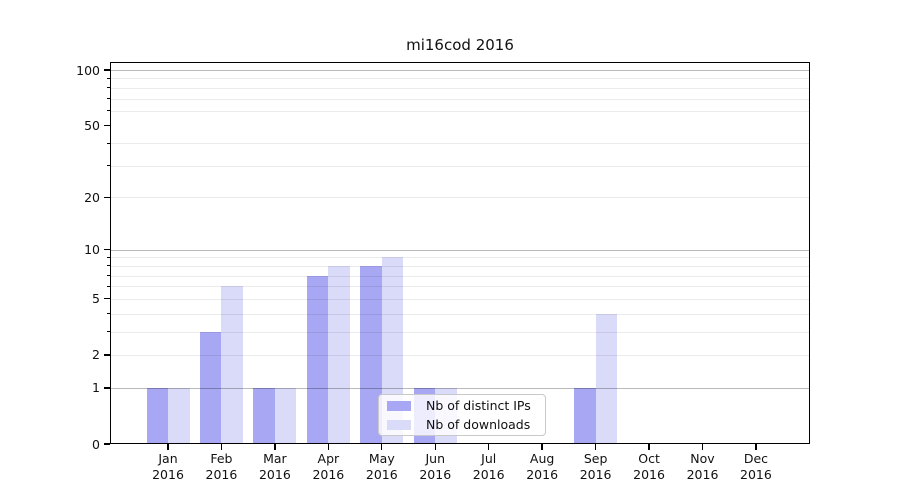 This screenshot has height=500, width=900. Describe the element at coordinates (328, 458) in the screenshot. I see `x-tick-month: Apr` at that location.